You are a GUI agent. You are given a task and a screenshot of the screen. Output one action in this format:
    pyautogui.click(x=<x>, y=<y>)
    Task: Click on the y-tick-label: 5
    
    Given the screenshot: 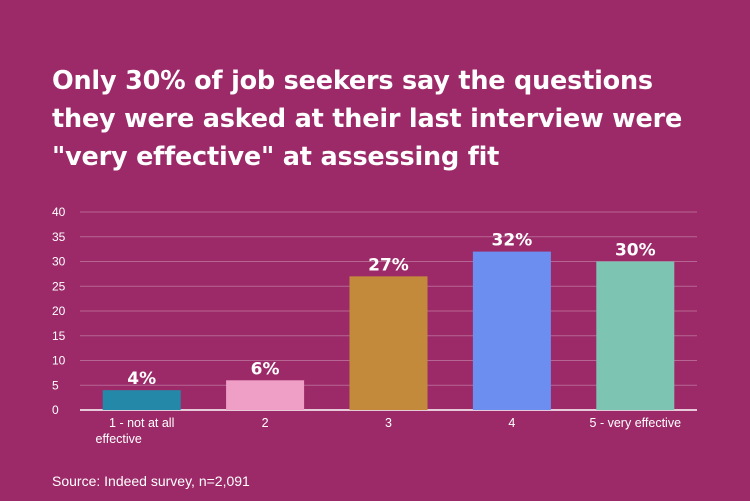 What is the action you would take?
    pyautogui.click(x=55, y=385)
    